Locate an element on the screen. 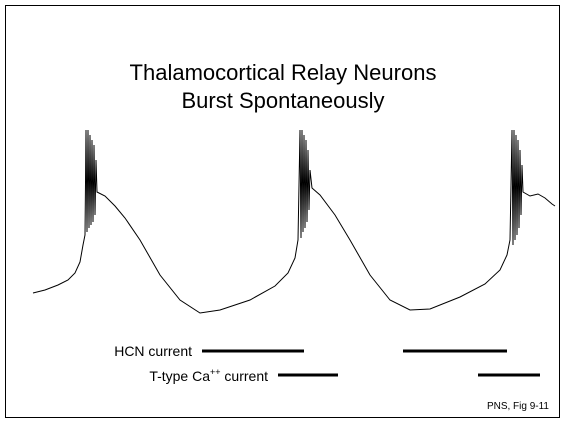 This screenshot has height=424, width=565. t-type-label-sup: ++ is located at coordinates (215, 372).